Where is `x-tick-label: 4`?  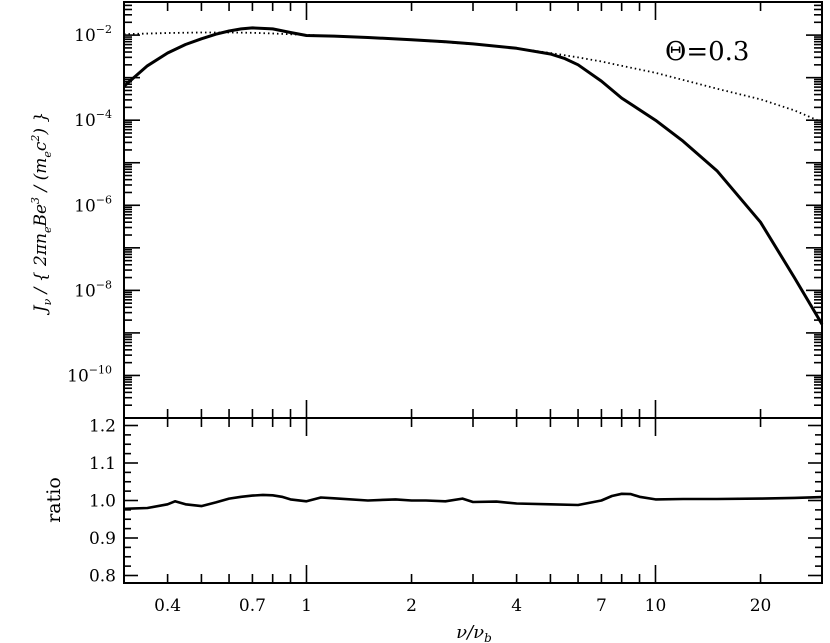
x-tick-label: 4 is located at coordinates (516, 606).